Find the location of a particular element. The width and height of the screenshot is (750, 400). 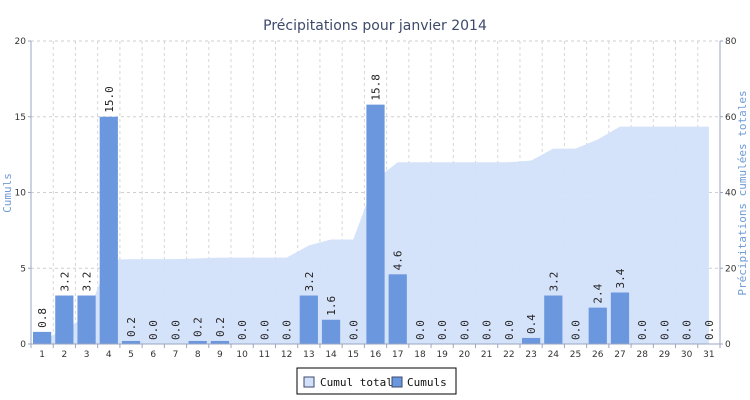

data-label-day-25: 0.0 is located at coordinates (576, 330).